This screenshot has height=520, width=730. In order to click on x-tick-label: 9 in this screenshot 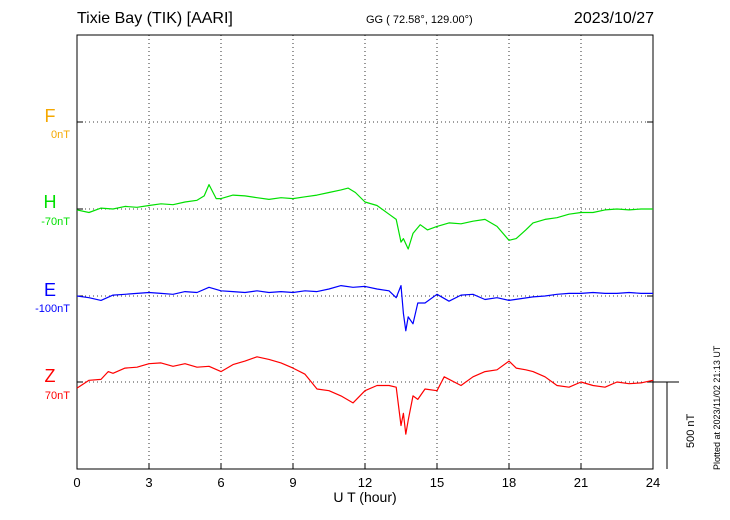, I will do `click(292, 482)`.